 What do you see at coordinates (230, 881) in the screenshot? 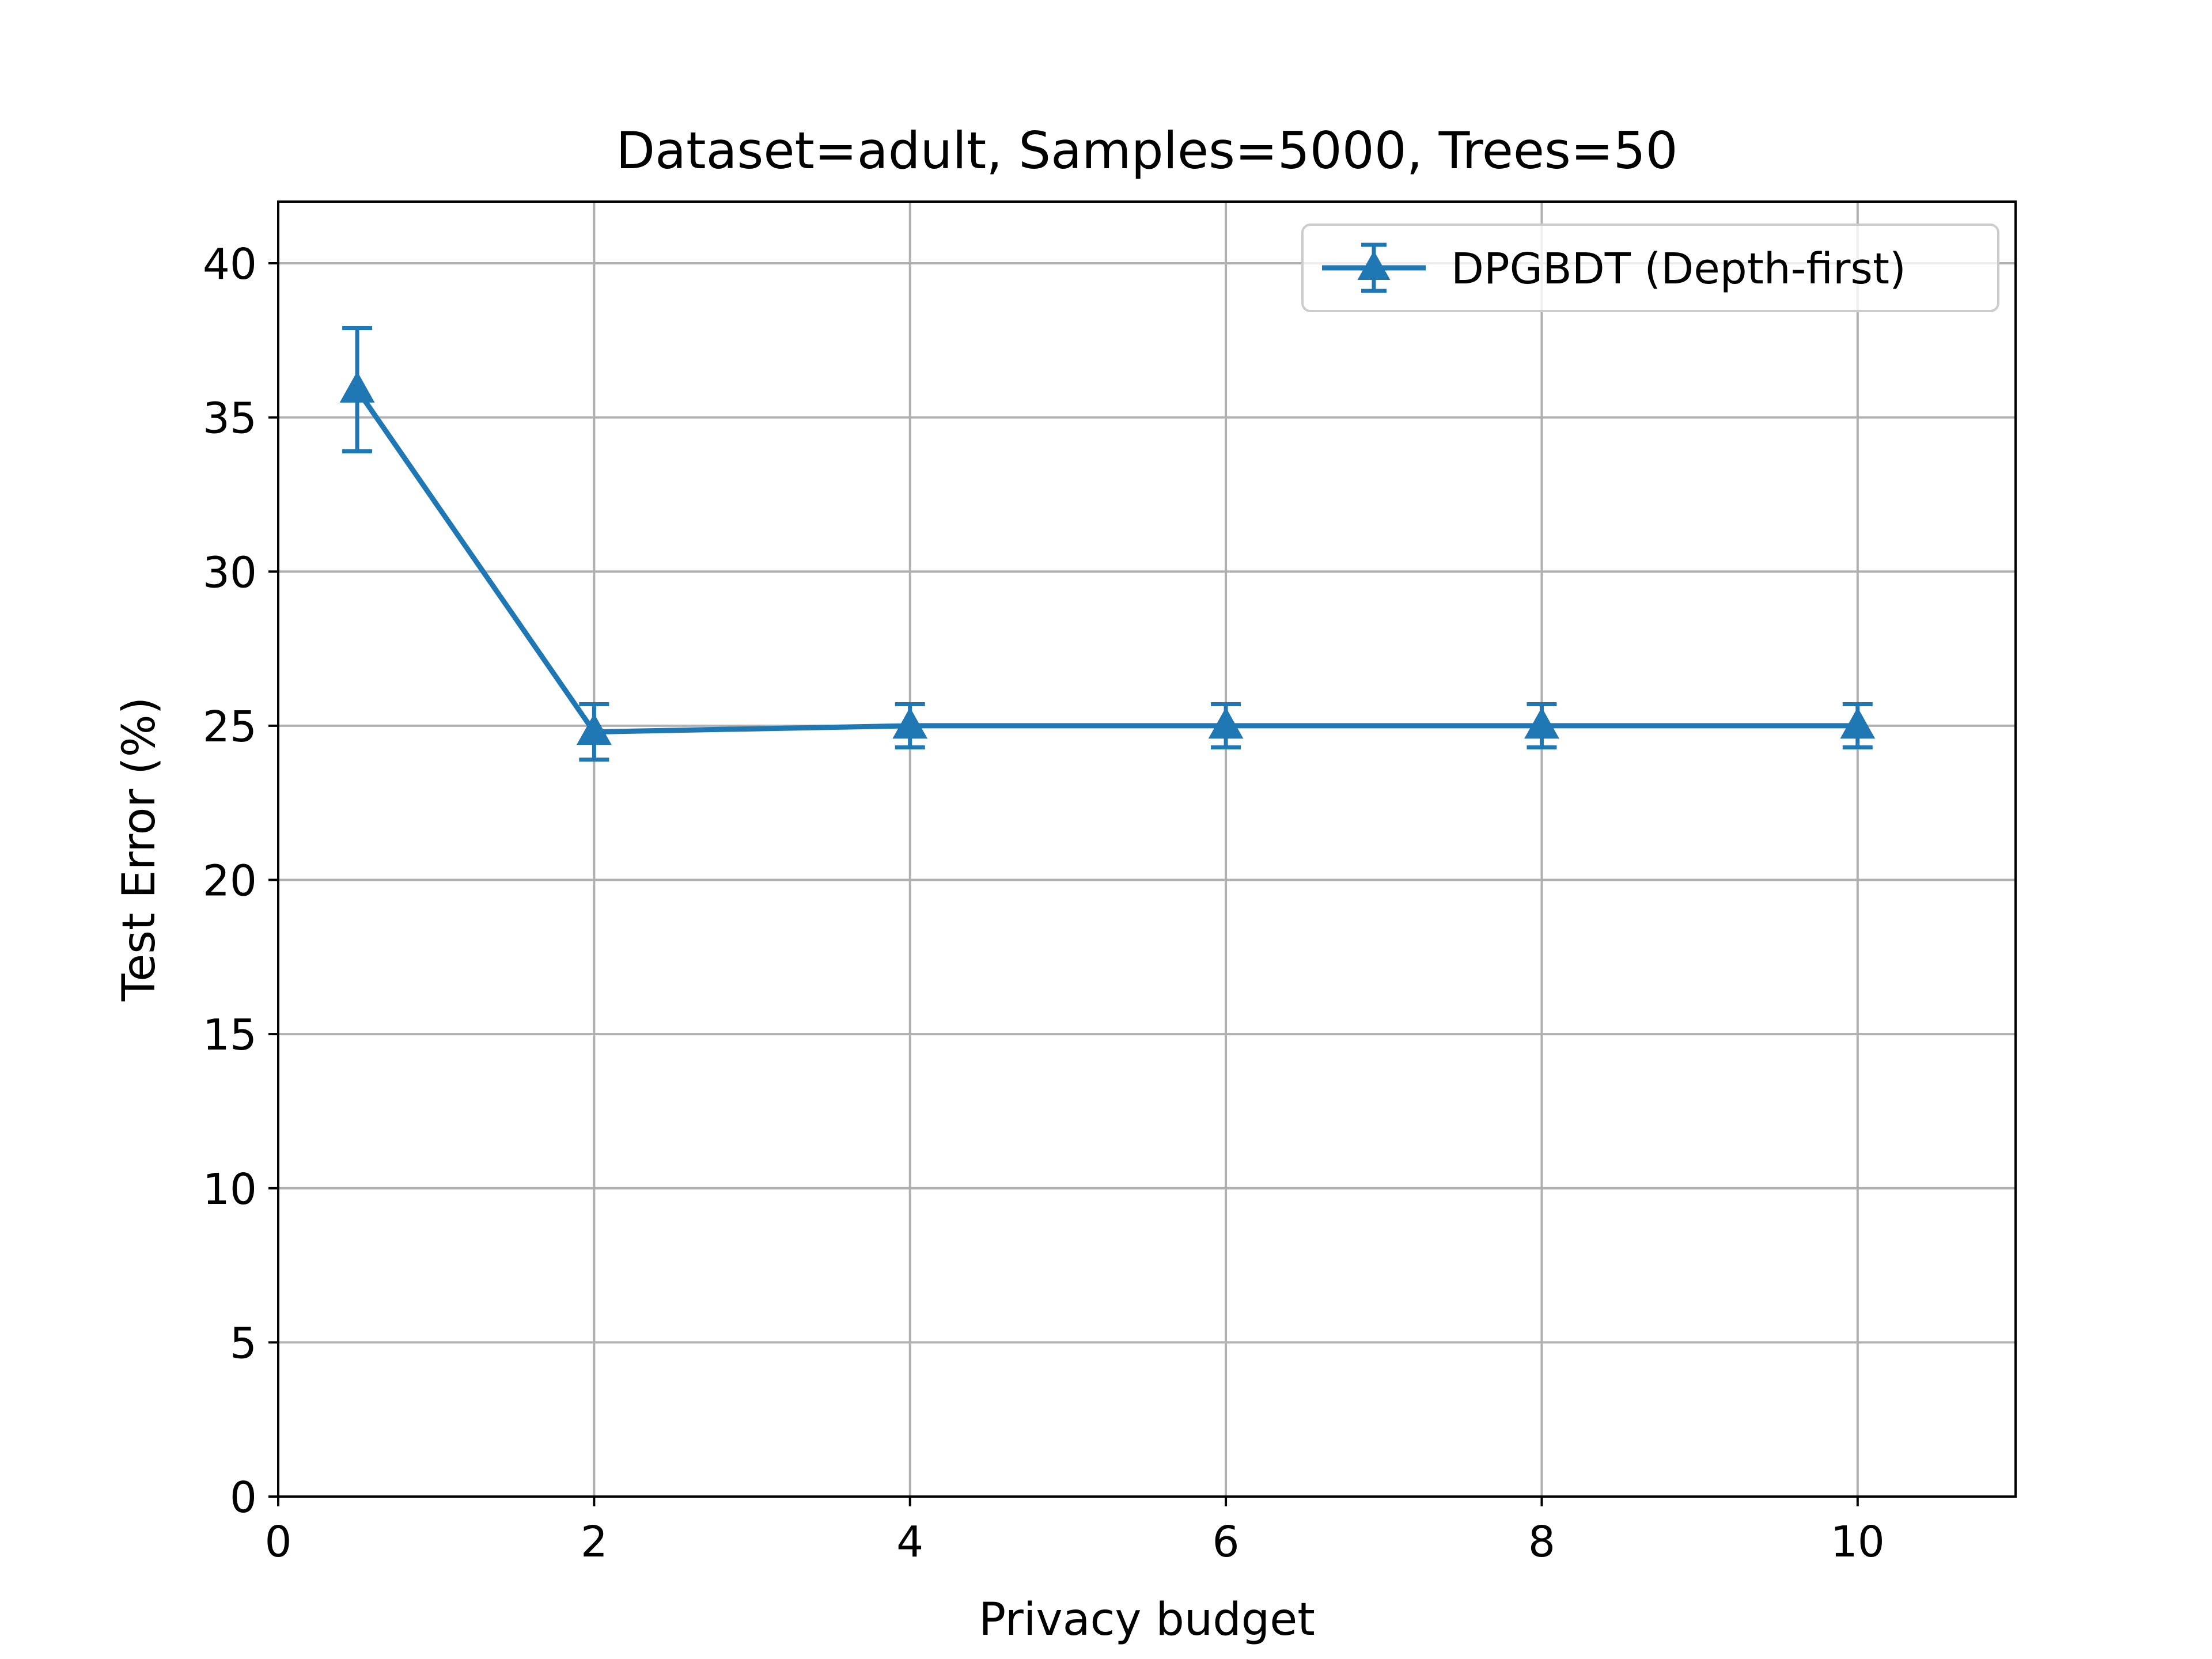
I see `y-tick-label: 20` at bounding box center [230, 881].